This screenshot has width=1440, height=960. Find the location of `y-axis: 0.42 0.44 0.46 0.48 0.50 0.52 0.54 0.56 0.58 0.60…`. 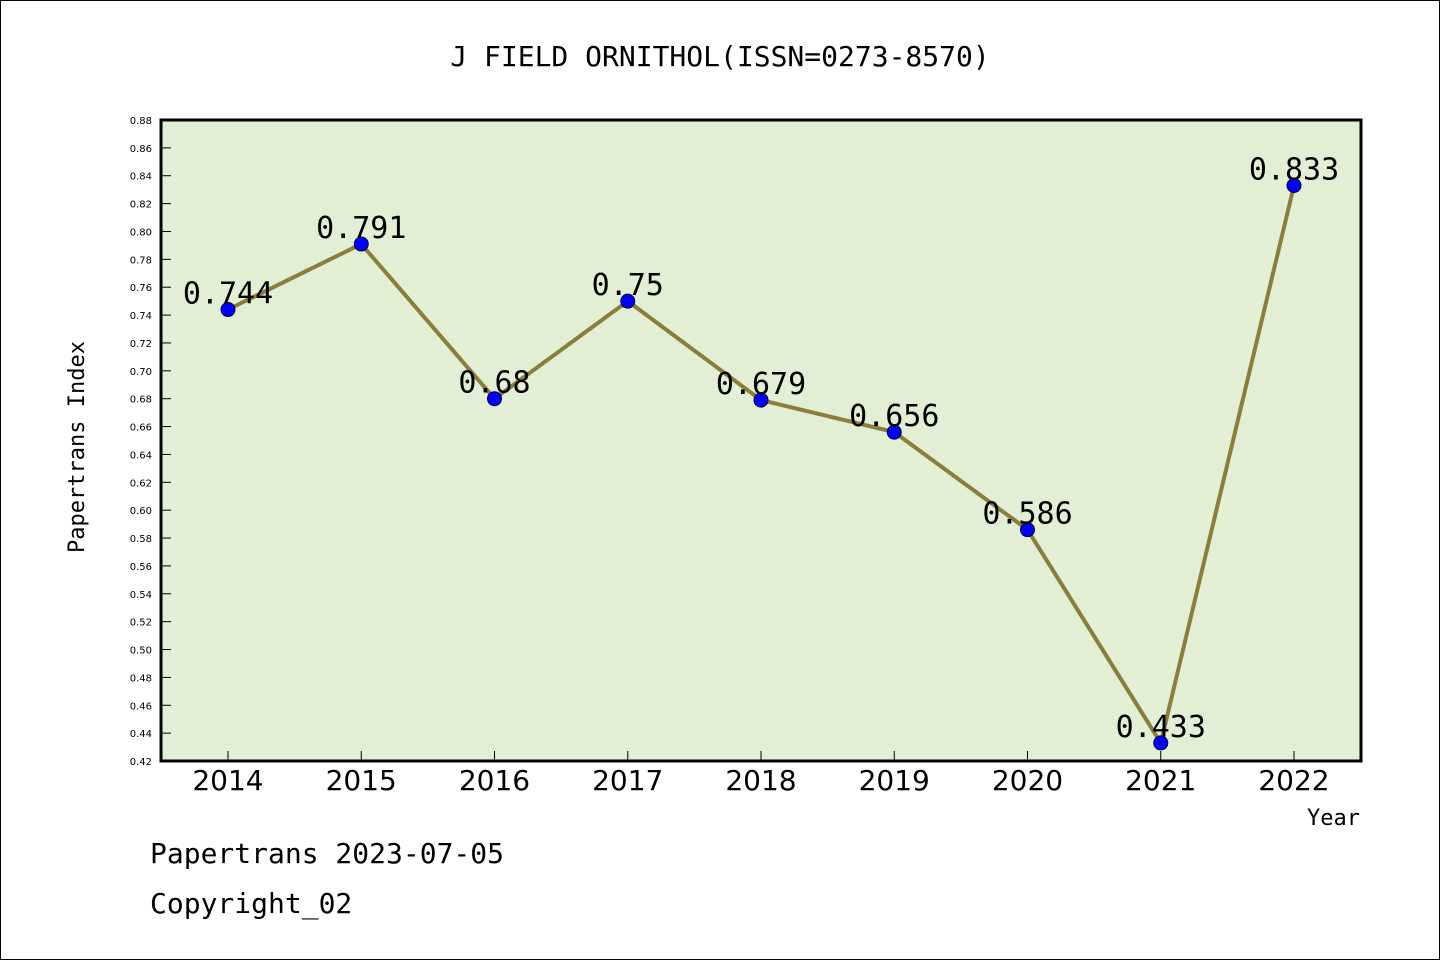

y-axis: 0.42 0.44 0.46 0.48 0.50 0.52 0.54 0.56 0.58 0.60… is located at coordinates (150, 442).